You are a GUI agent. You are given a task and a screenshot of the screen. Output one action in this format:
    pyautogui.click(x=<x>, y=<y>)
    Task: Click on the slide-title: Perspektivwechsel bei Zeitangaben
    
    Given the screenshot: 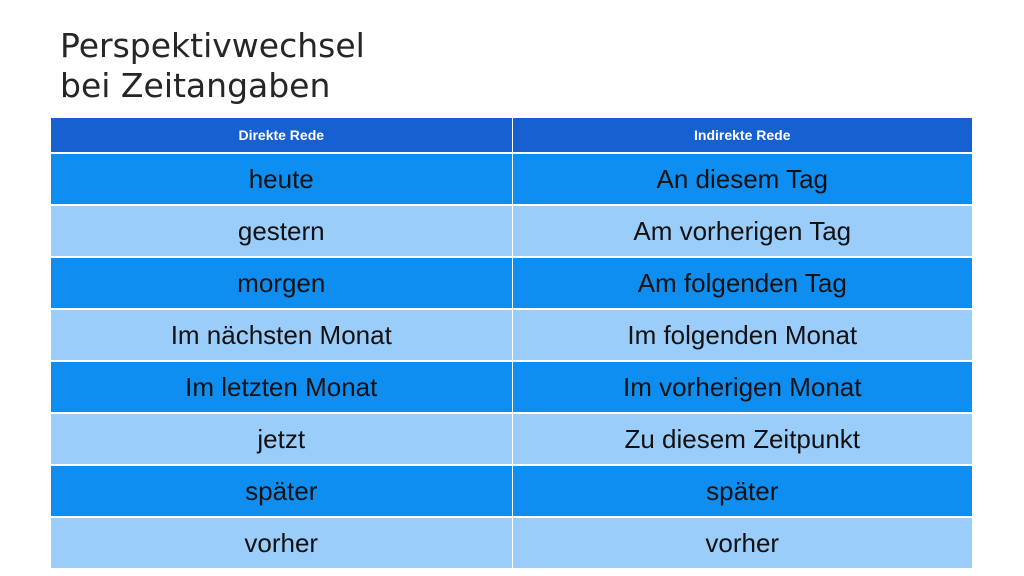 What is the action you would take?
    pyautogui.click(x=212, y=66)
    